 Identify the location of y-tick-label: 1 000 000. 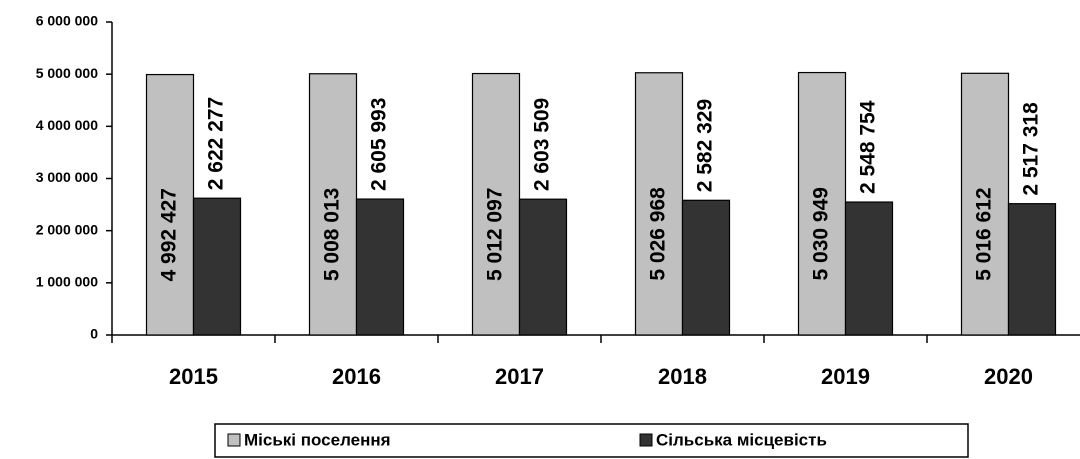
(67, 282).